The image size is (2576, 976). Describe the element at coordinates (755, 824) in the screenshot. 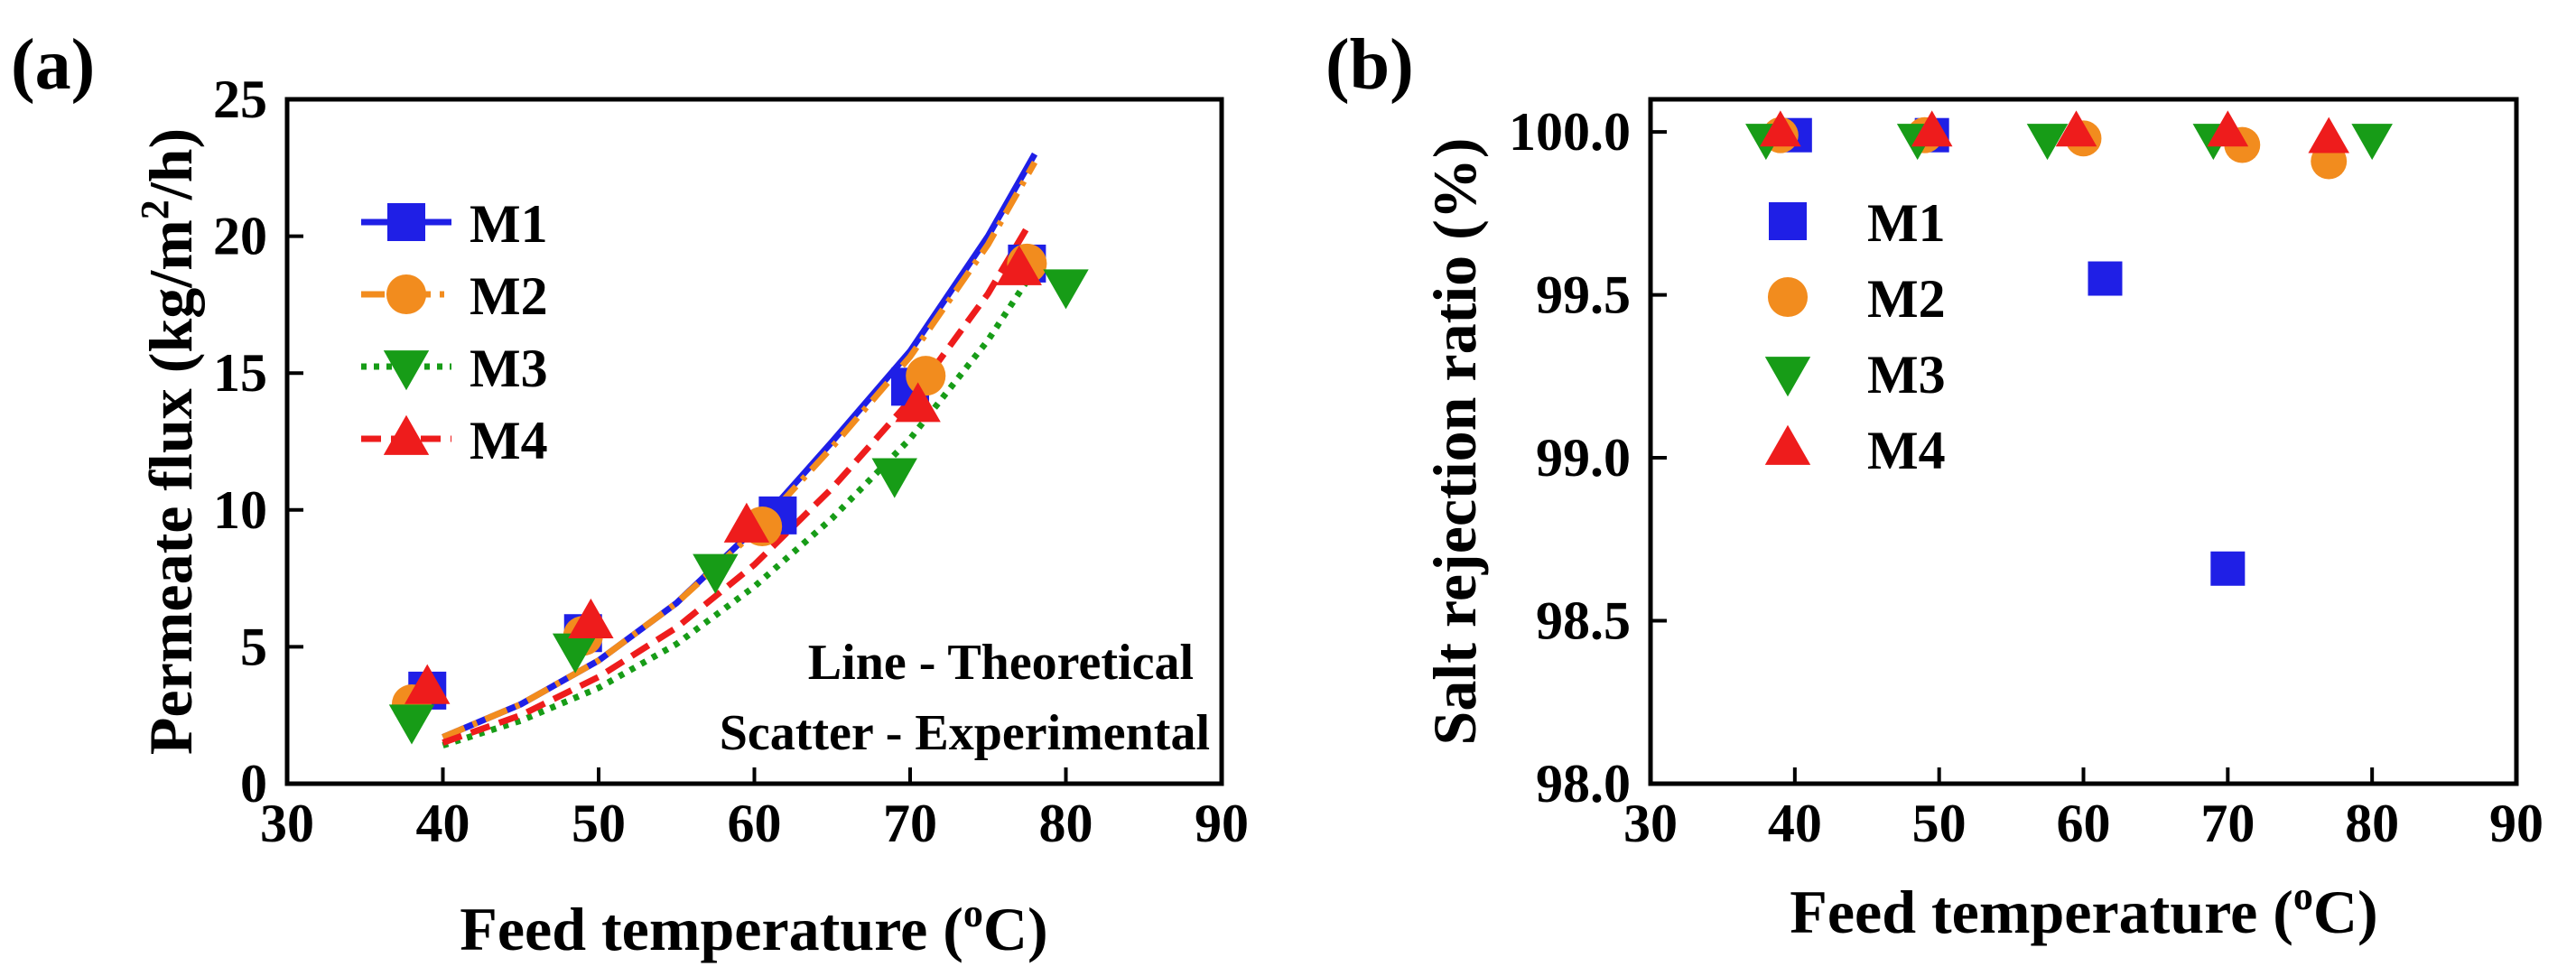

I see `panel-a-x-tick-label: 60` at that location.